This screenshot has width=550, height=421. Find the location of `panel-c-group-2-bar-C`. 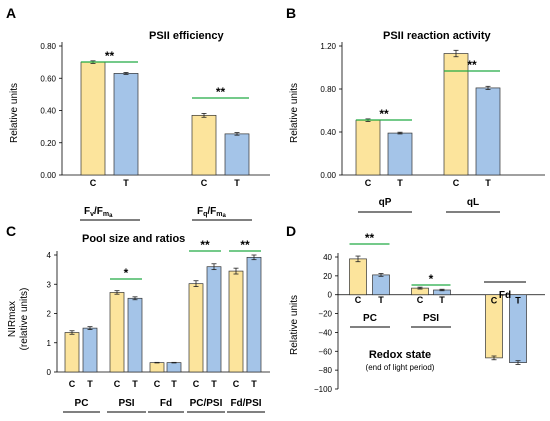

panel-c-group-2-bar-C is located at coordinates (117, 332).